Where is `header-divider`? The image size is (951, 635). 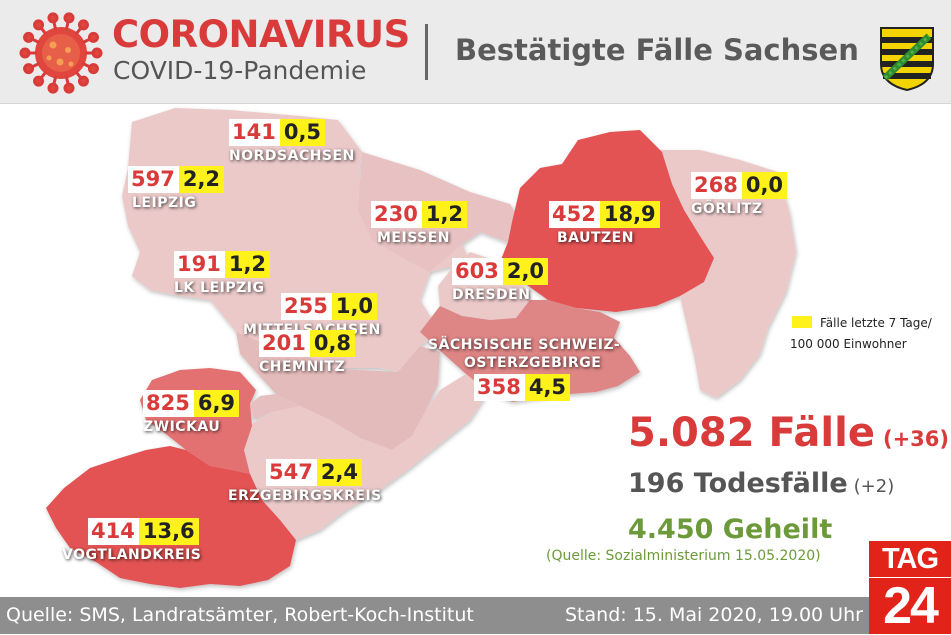 header-divider is located at coordinates (426, 52).